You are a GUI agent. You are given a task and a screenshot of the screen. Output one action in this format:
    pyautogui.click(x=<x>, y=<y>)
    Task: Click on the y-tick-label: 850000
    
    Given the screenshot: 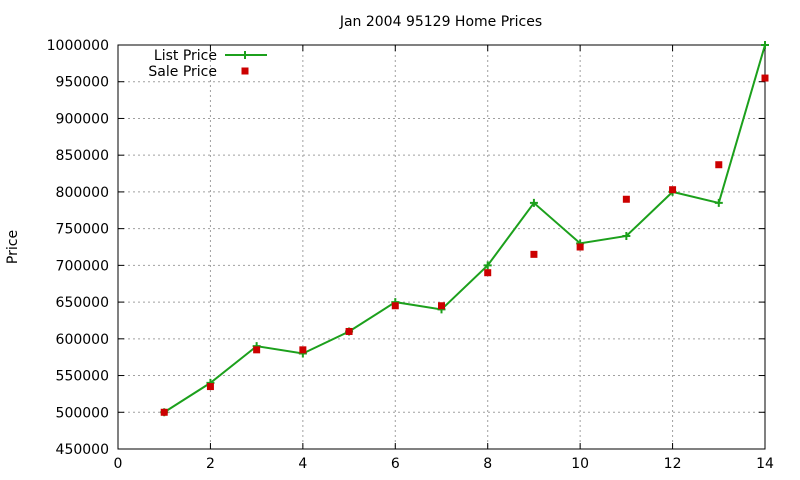 What is the action you would take?
    pyautogui.click(x=82, y=156)
    